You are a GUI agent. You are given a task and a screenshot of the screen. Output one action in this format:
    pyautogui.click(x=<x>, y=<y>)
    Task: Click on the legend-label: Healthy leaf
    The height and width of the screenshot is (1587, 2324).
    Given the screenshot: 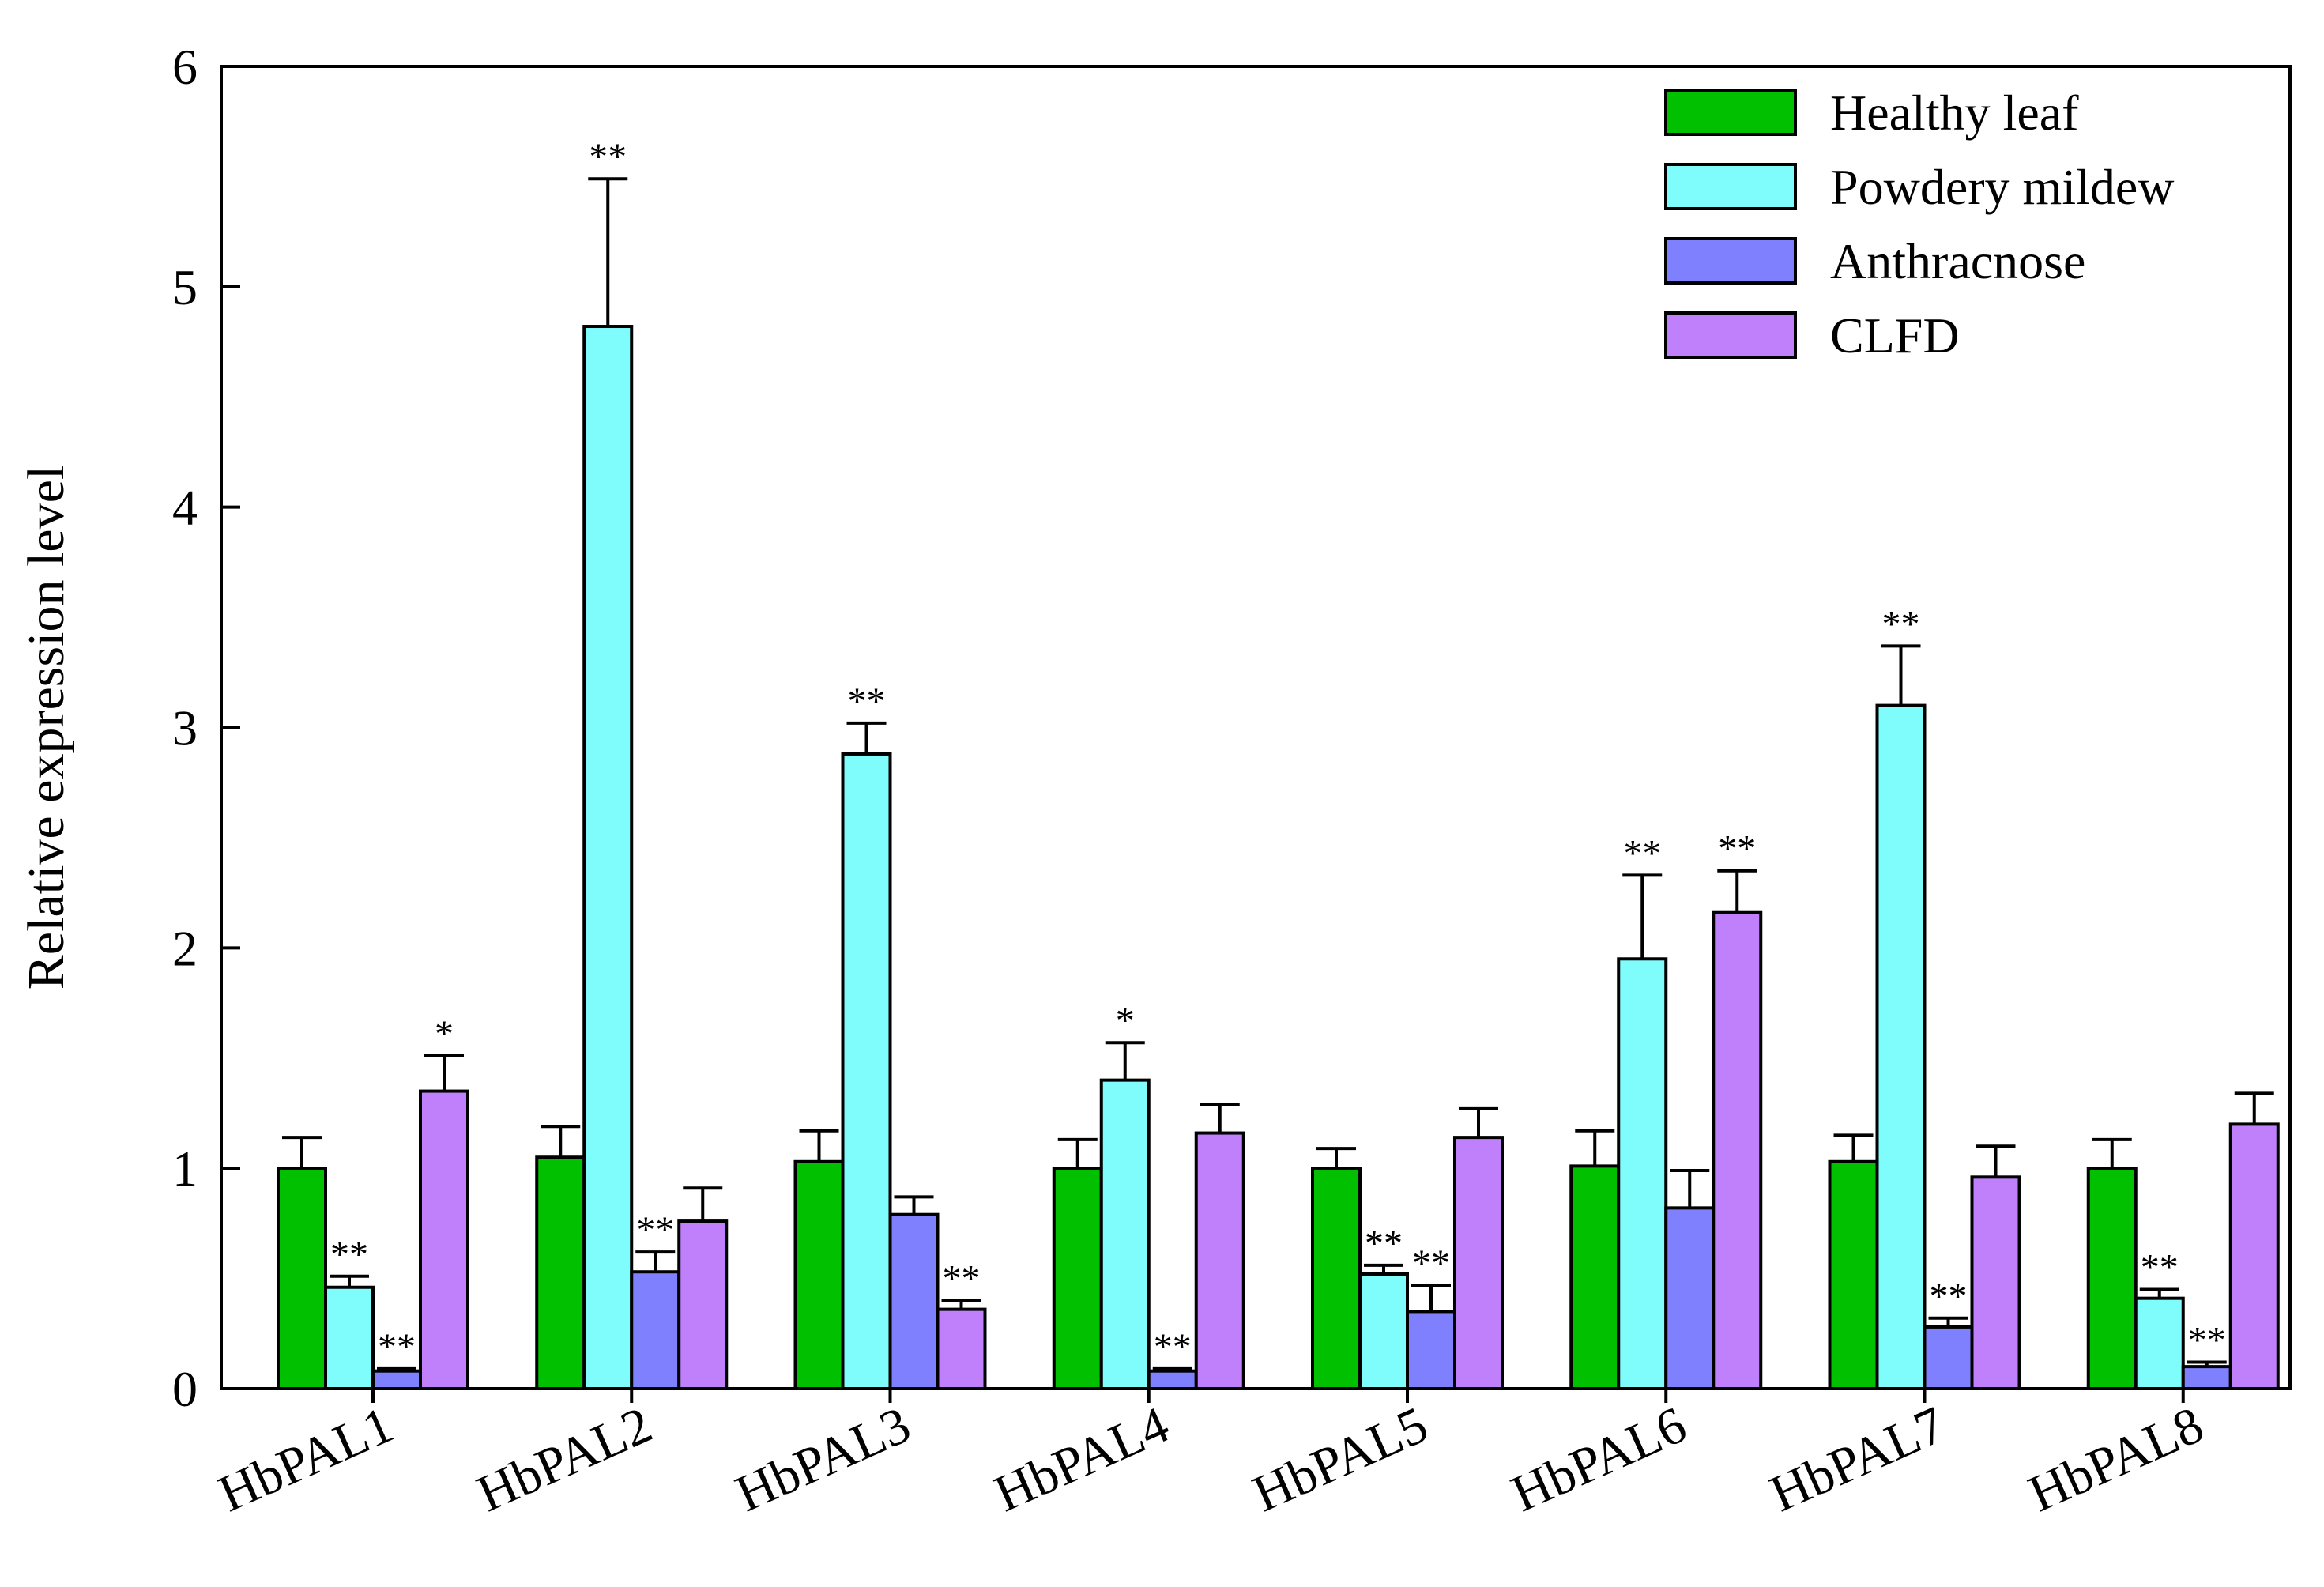 What is the action you would take?
    pyautogui.click(x=1954, y=113)
    